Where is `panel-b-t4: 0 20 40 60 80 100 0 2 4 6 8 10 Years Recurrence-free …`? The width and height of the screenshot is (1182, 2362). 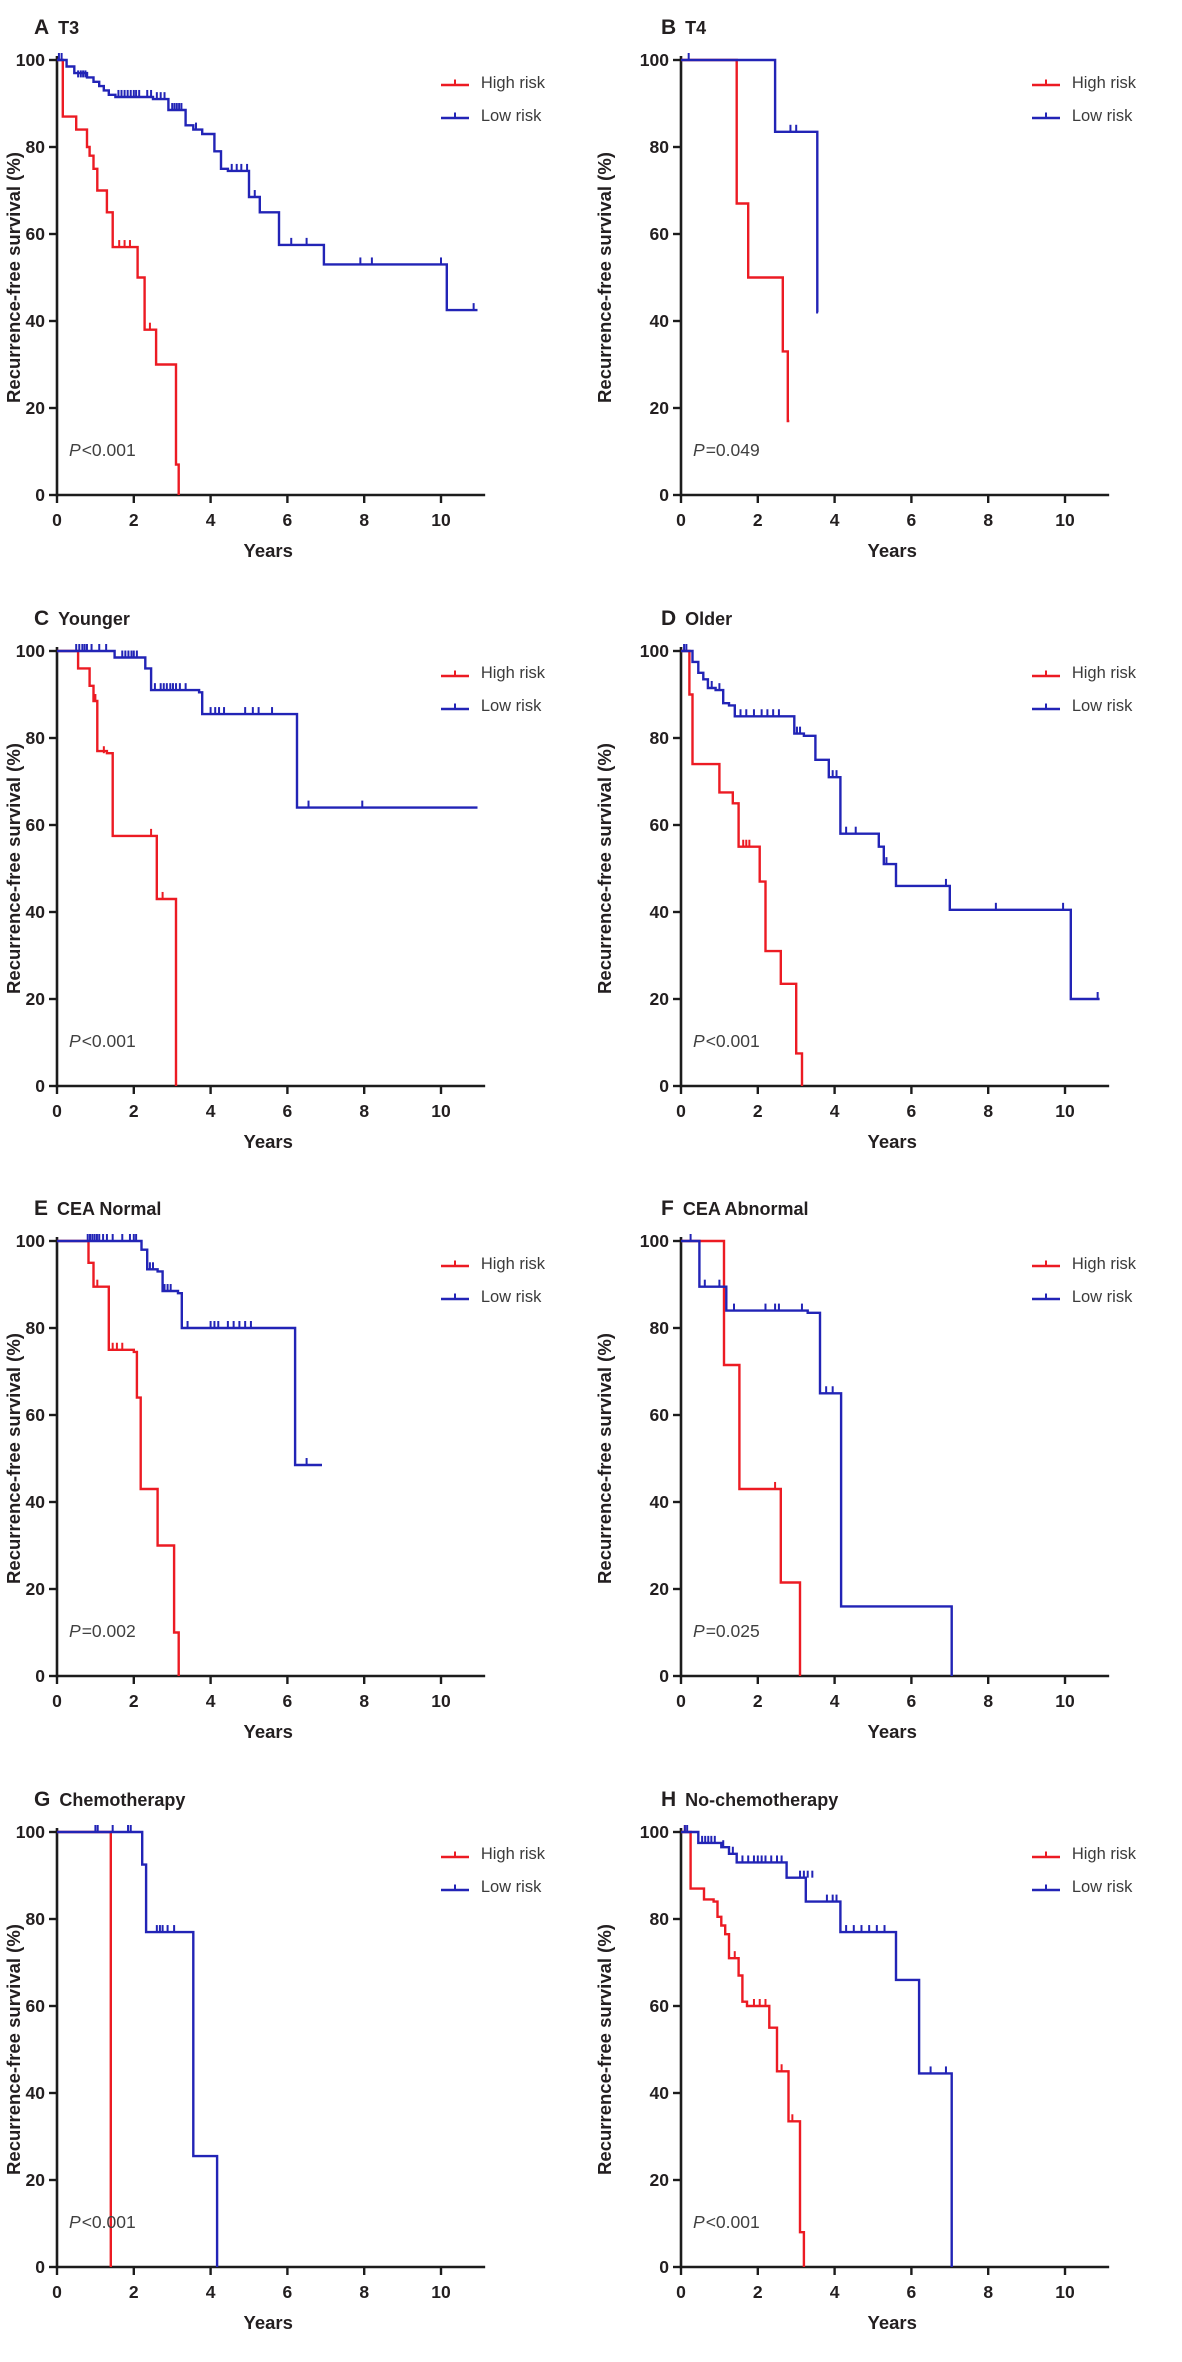 panel-b-t4: 0 20 40 60 80 100 0 2 4 6 8 10 Years Recurrence-free … is located at coordinates (886, 295).